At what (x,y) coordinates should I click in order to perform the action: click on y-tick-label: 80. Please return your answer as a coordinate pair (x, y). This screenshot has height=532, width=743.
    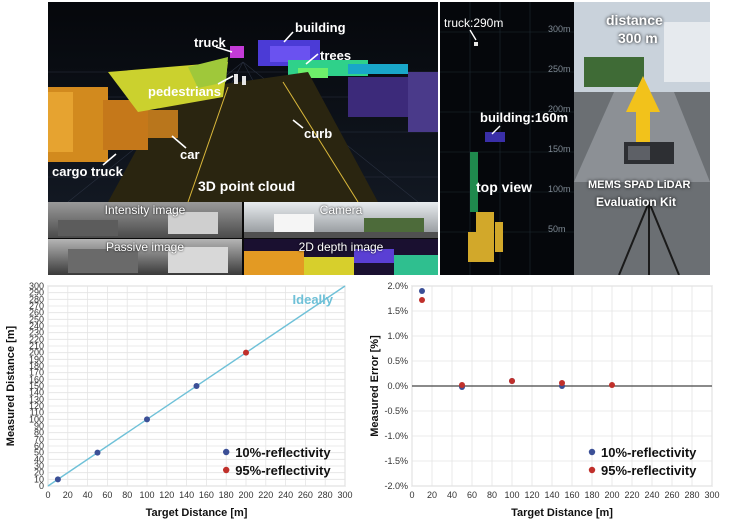
    Looking at the image, I should click on (39, 433).